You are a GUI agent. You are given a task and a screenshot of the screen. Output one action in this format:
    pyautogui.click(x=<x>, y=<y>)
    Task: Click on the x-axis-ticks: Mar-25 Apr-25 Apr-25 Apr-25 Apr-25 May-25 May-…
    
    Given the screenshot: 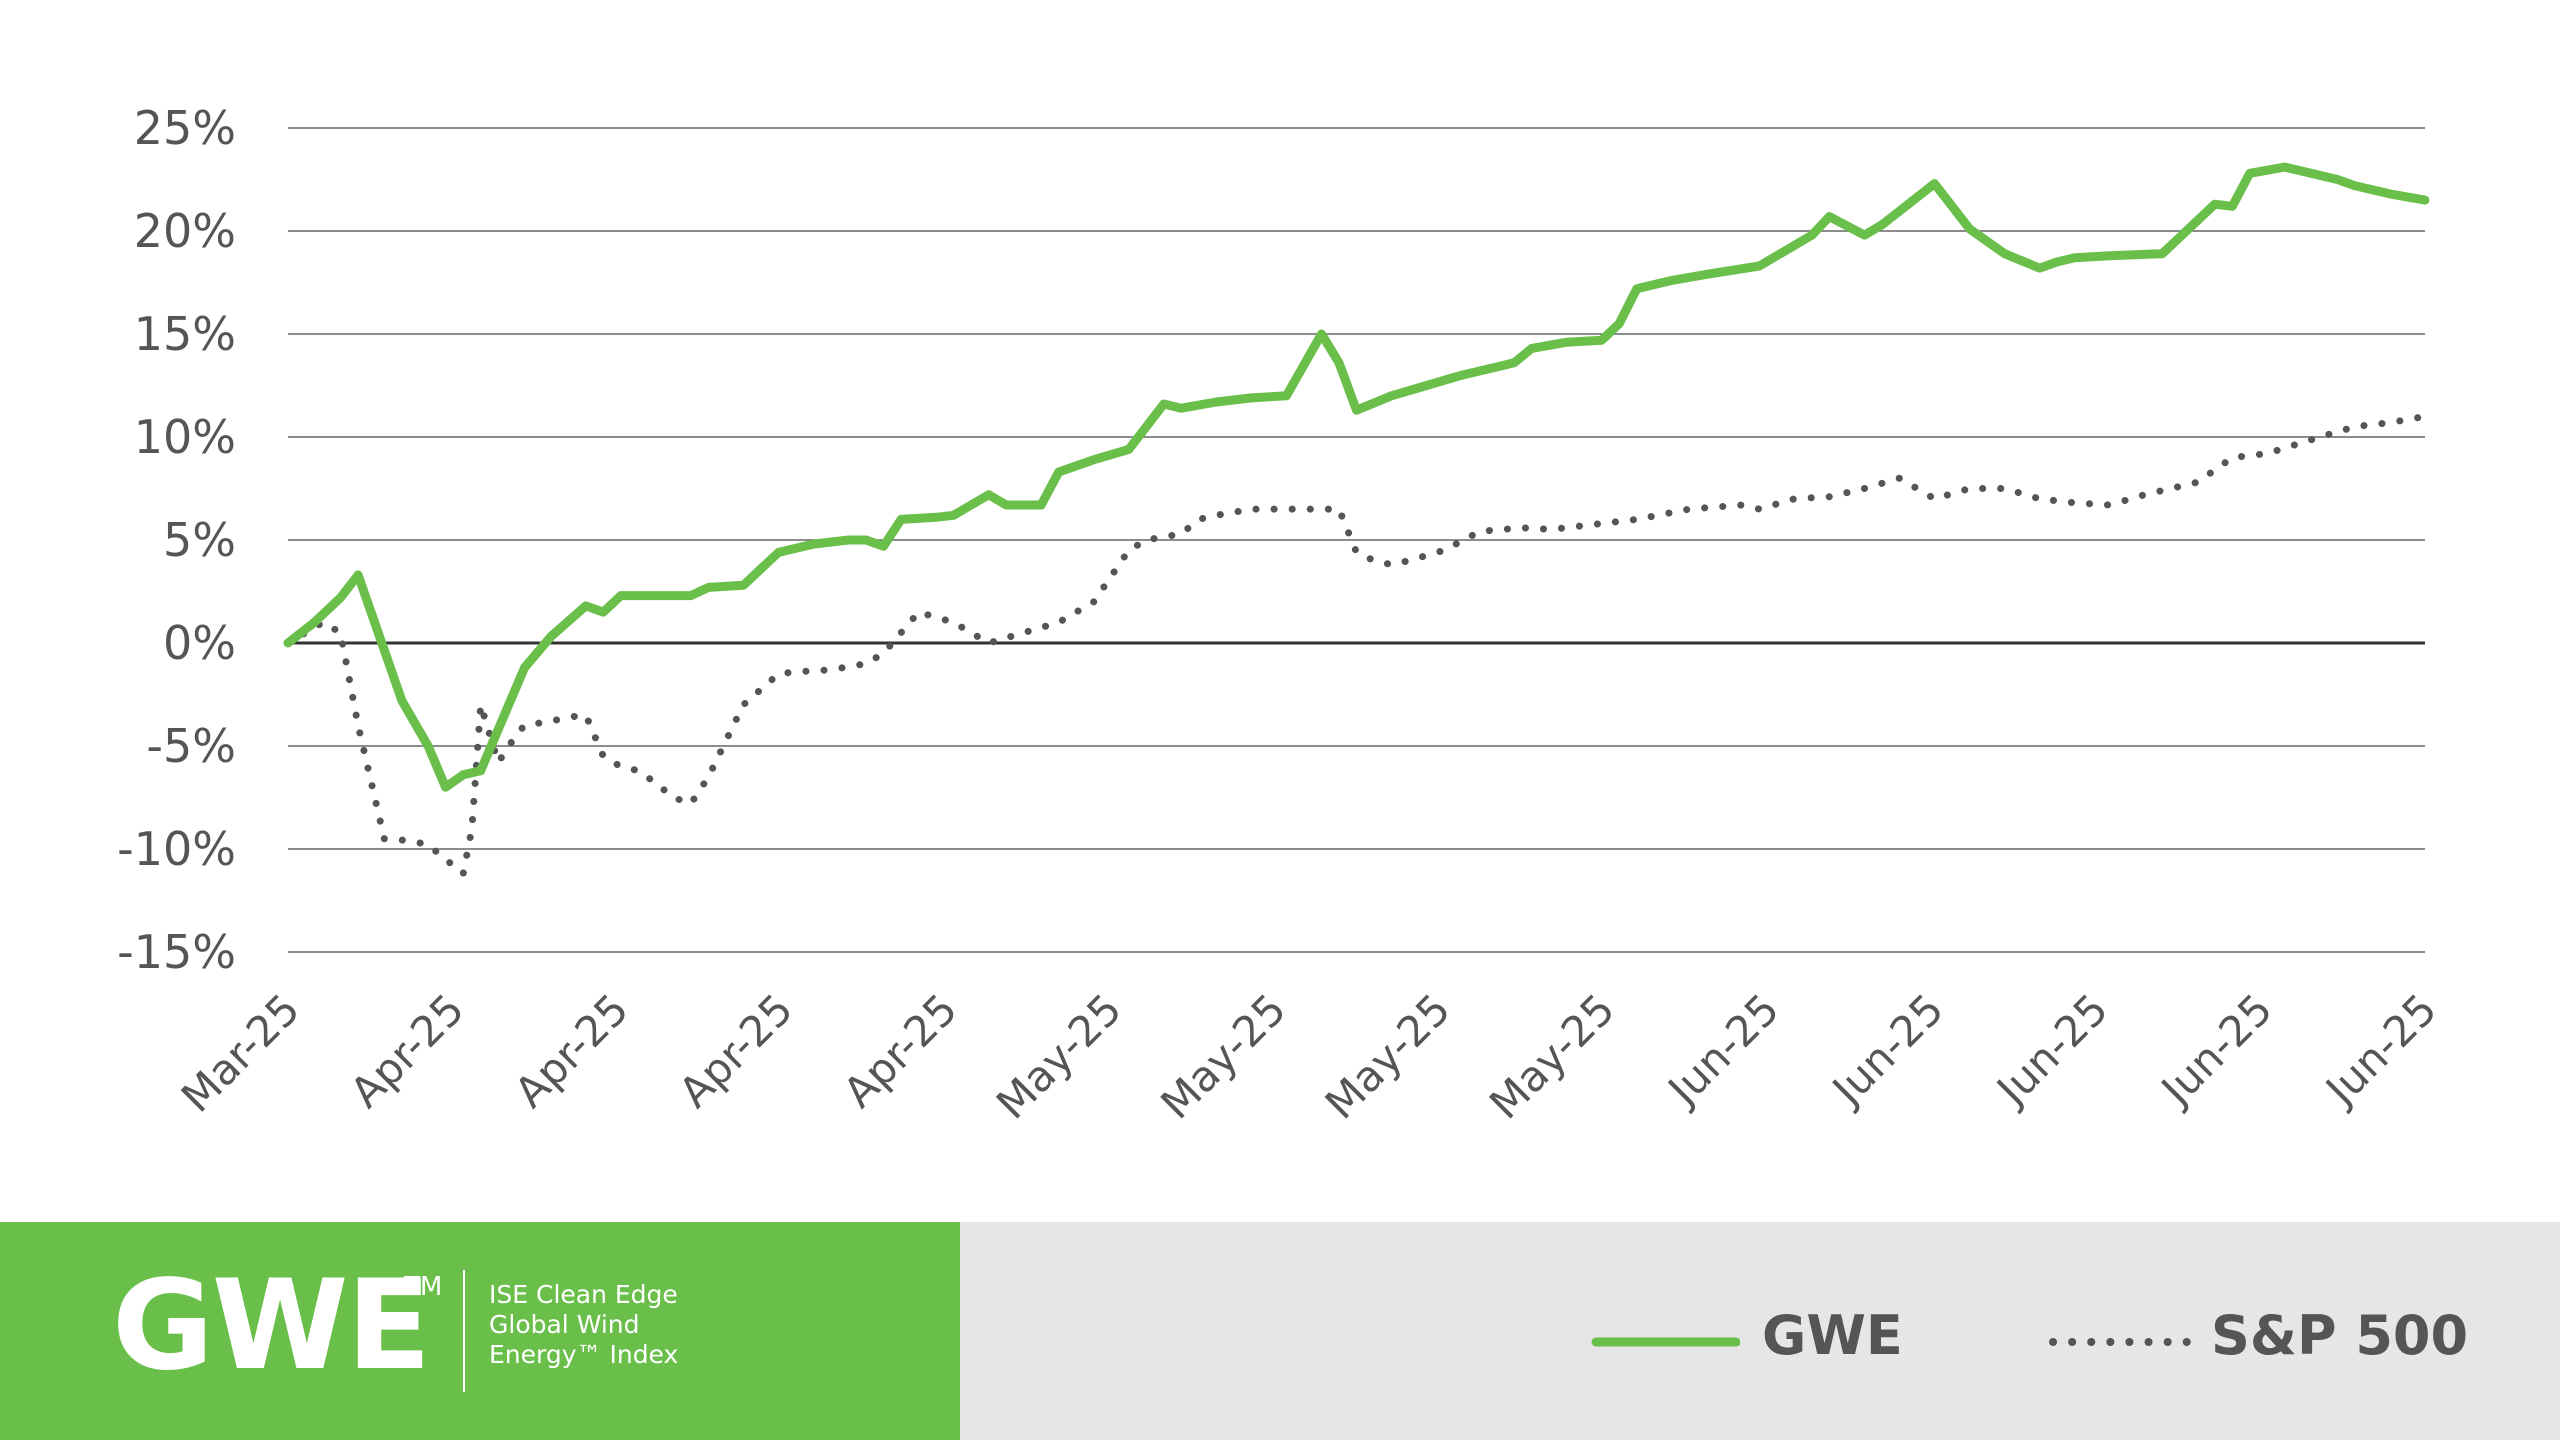 What is the action you would take?
    pyautogui.click(x=1309, y=1056)
    